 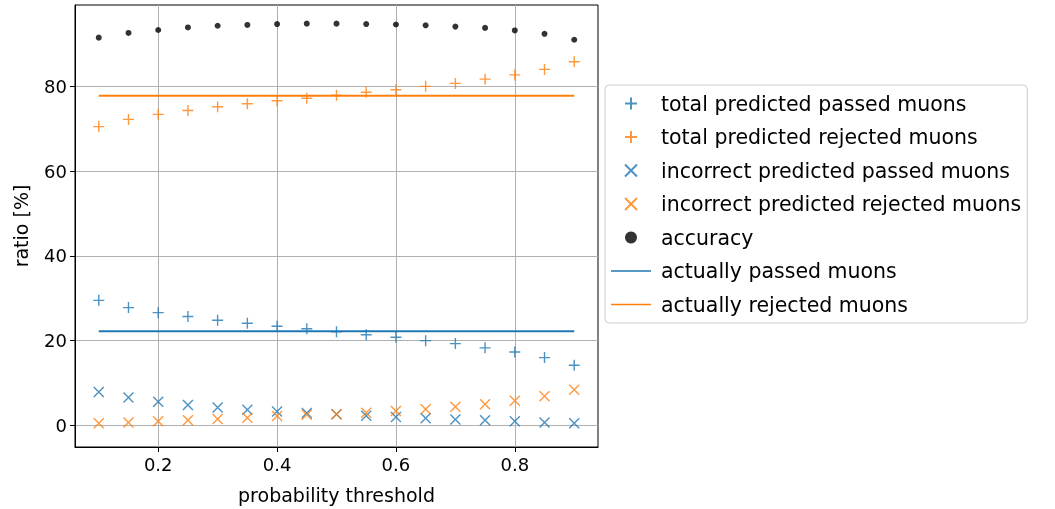 What do you see at coordinates (819, 137) in the screenshot?
I see `legend-label: total predicted rejected muons` at bounding box center [819, 137].